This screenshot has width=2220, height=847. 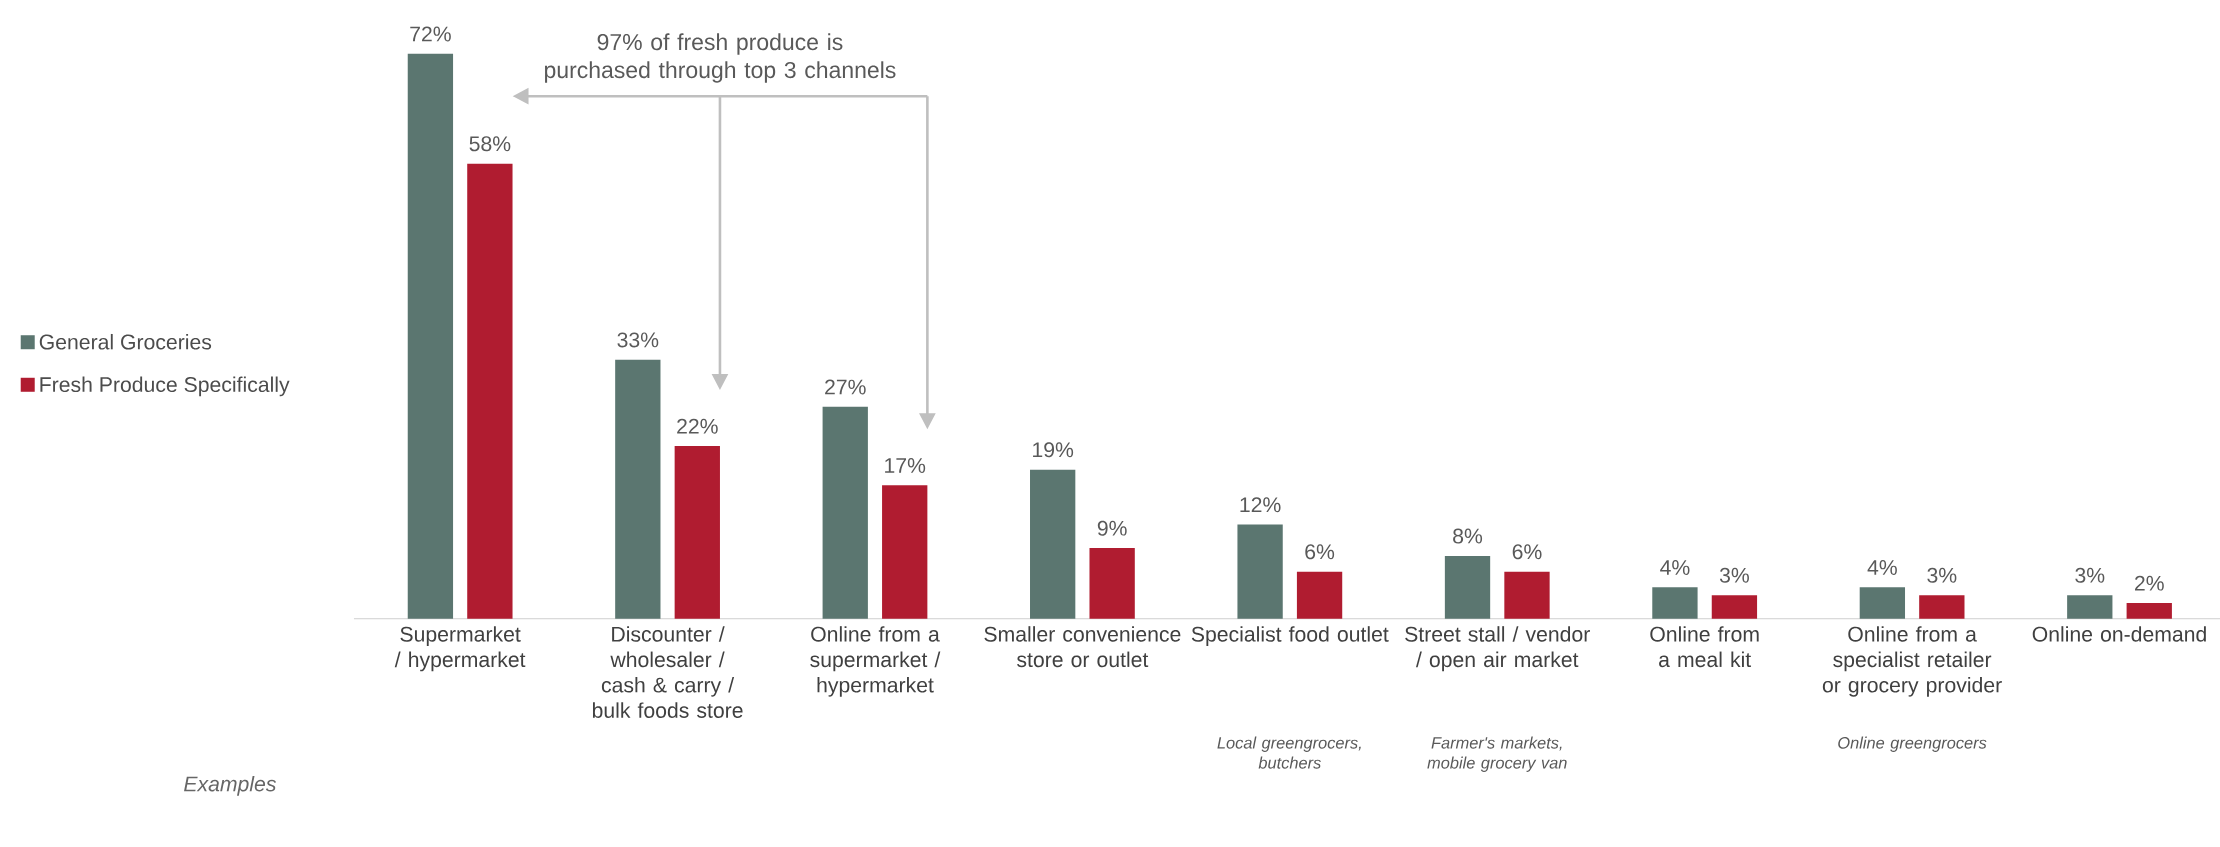 What do you see at coordinates (697, 426) in the screenshot?
I see `data-label: 22%` at bounding box center [697, 426].